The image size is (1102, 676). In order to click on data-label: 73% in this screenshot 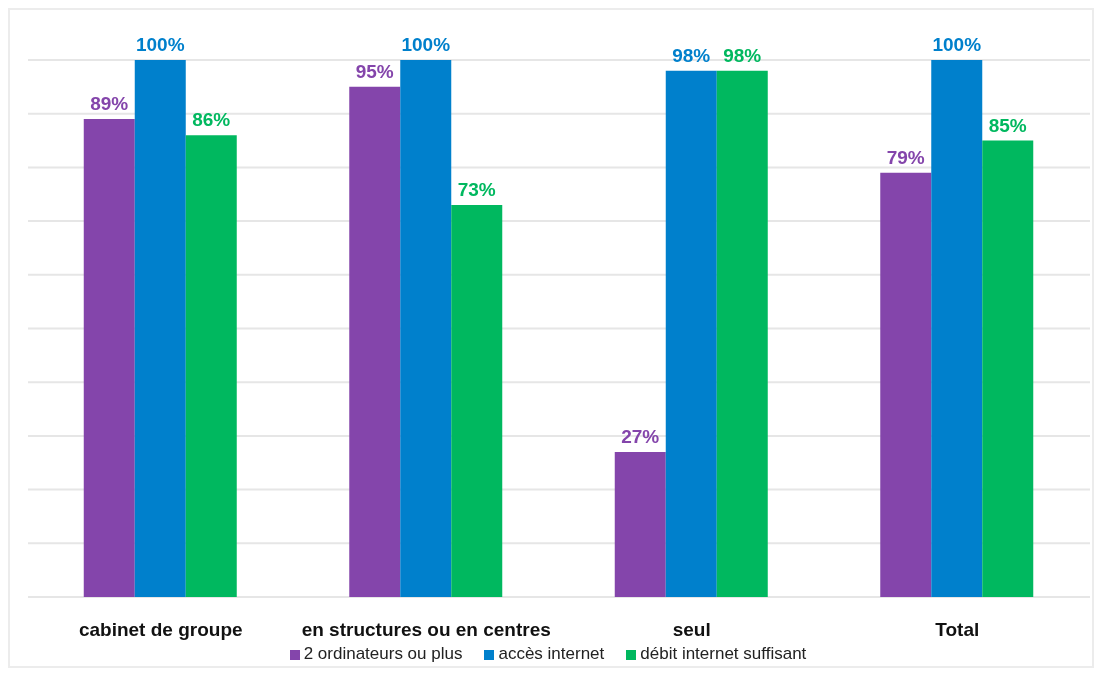, I will do `click(476, 189)`.